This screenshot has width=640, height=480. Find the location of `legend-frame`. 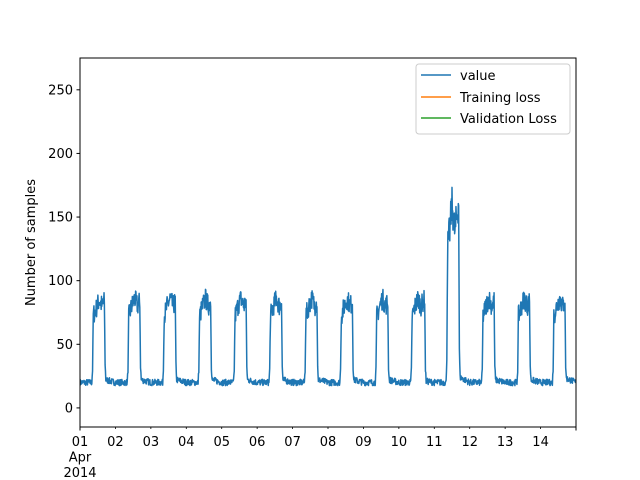

legend-frame is located at coordinates (493, 99).